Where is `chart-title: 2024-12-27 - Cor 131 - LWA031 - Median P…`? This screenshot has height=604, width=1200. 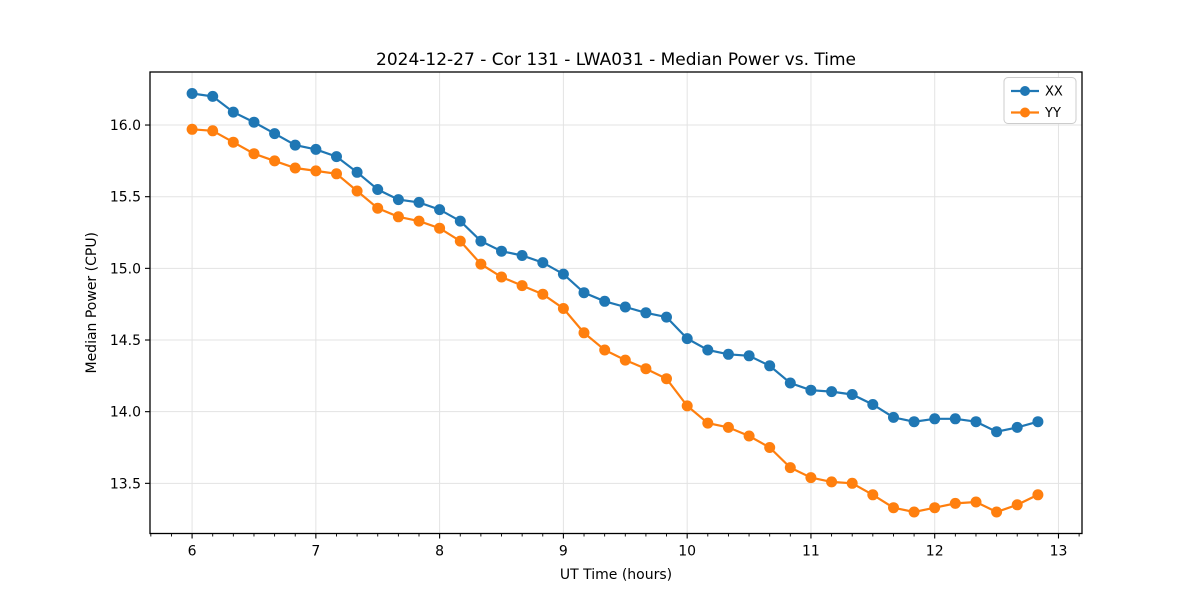 chart-title: 2024-12-27 - Cor 131 - LWA031 - Median P… is located at coordinates (616, 60).